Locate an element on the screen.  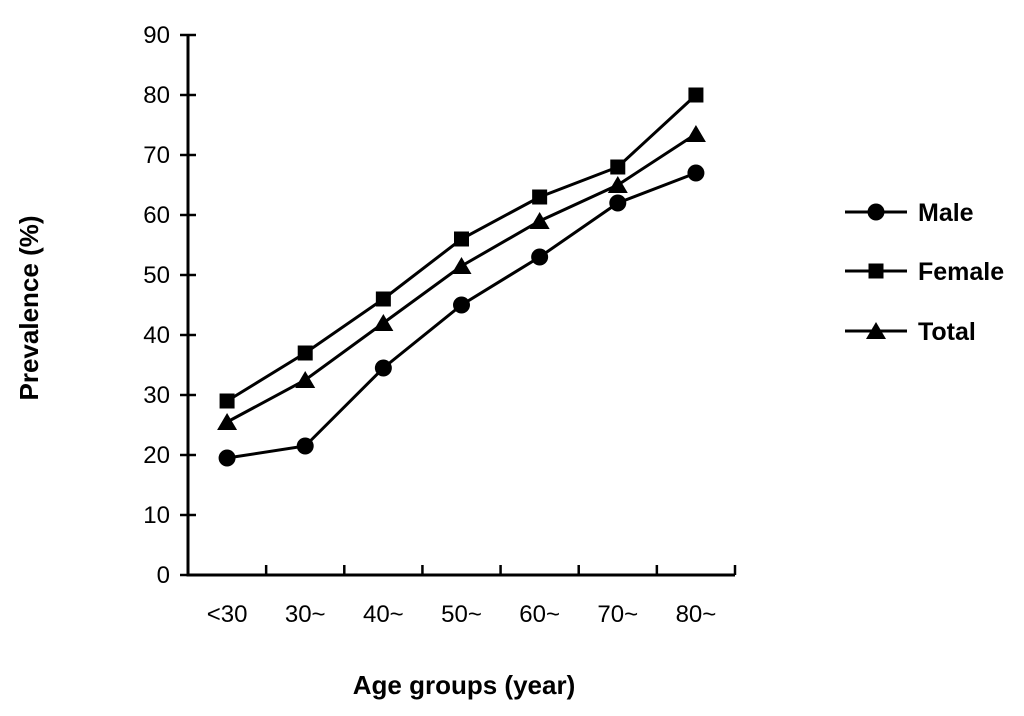
y-tick-label: 50 is located at coordinates (156, 275).